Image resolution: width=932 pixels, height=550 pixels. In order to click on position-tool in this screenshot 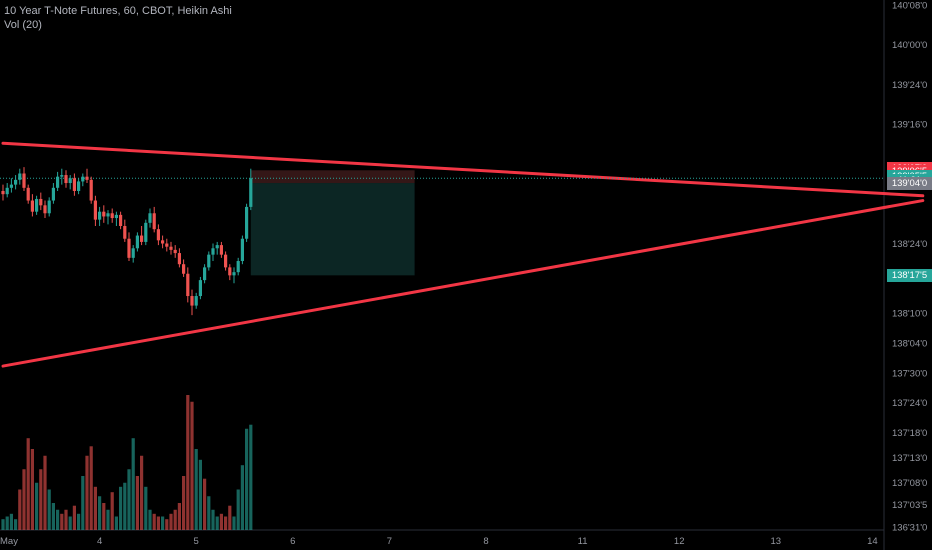, I will do `click(332, 223)`.